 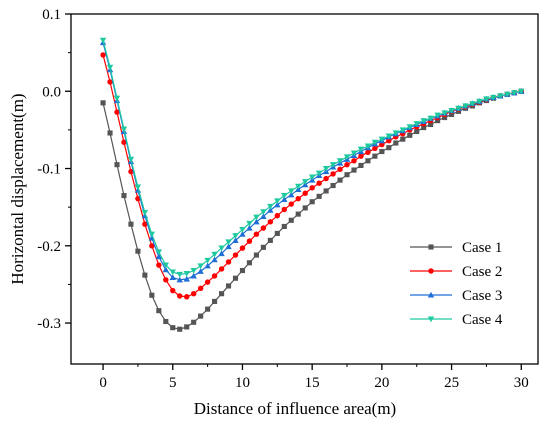 What do you see at coordinates (456, 296) in the screenshot?
I see `legend-item: Case 3` at bounding box center [456, 296].